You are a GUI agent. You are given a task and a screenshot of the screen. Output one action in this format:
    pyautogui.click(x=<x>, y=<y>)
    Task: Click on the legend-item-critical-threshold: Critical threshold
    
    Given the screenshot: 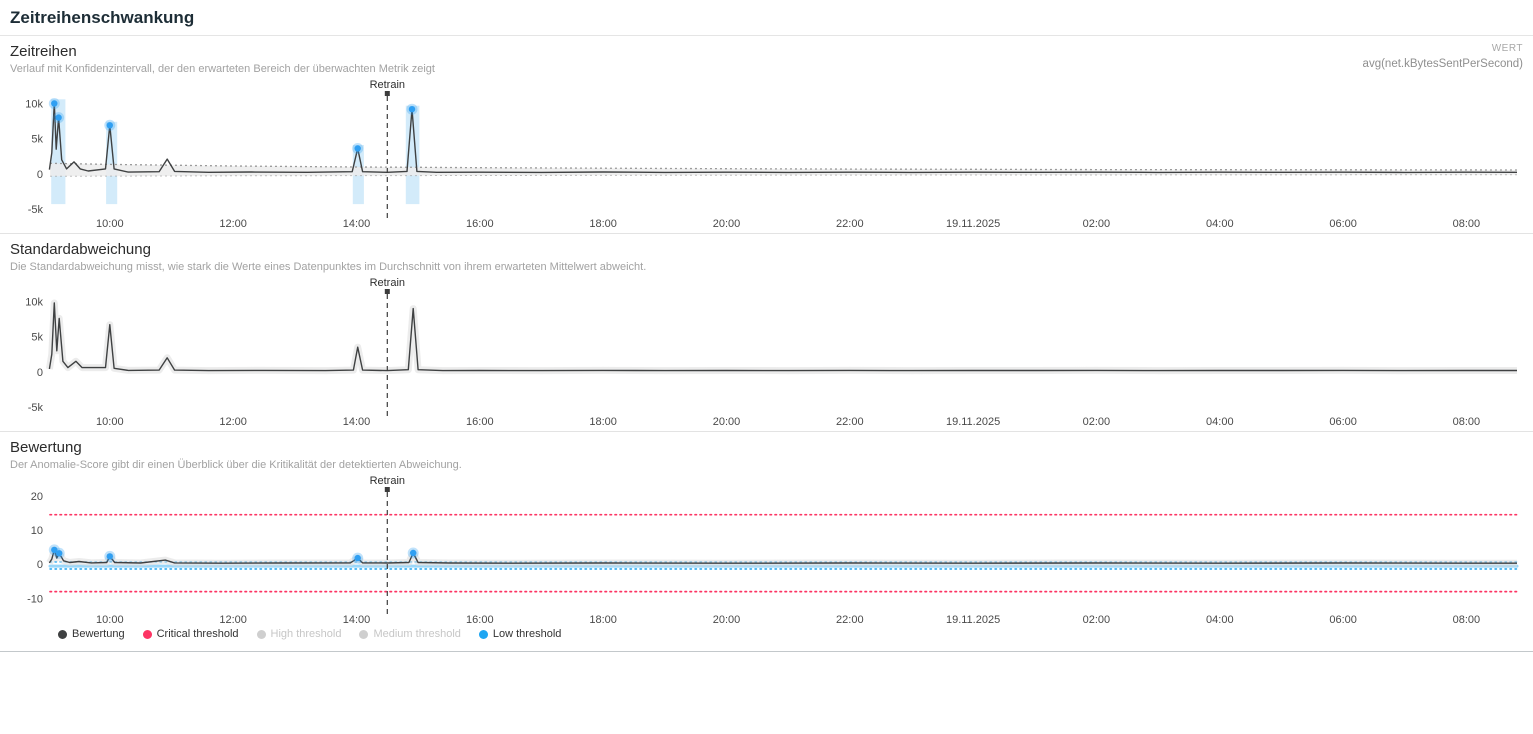 What is the action you would take?
    pyautogui.click(x=190, y=634)
    